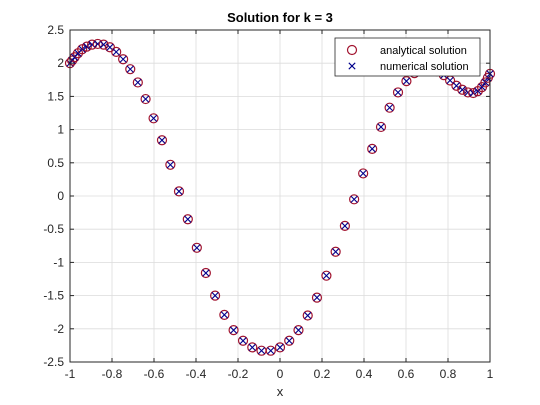 This screenshot has height=405, width=540. Describe the element at coordinates (55, 96) in the screenshot. I see `y-tick-label: 1.5` at that location.